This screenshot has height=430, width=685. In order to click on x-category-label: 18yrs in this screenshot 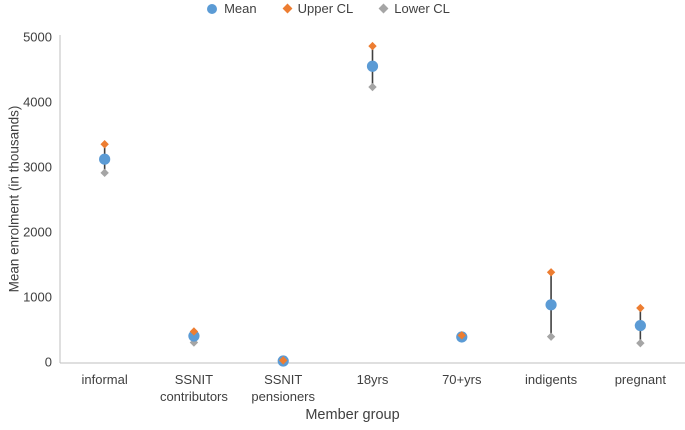, I will do `click(373, 379)`.